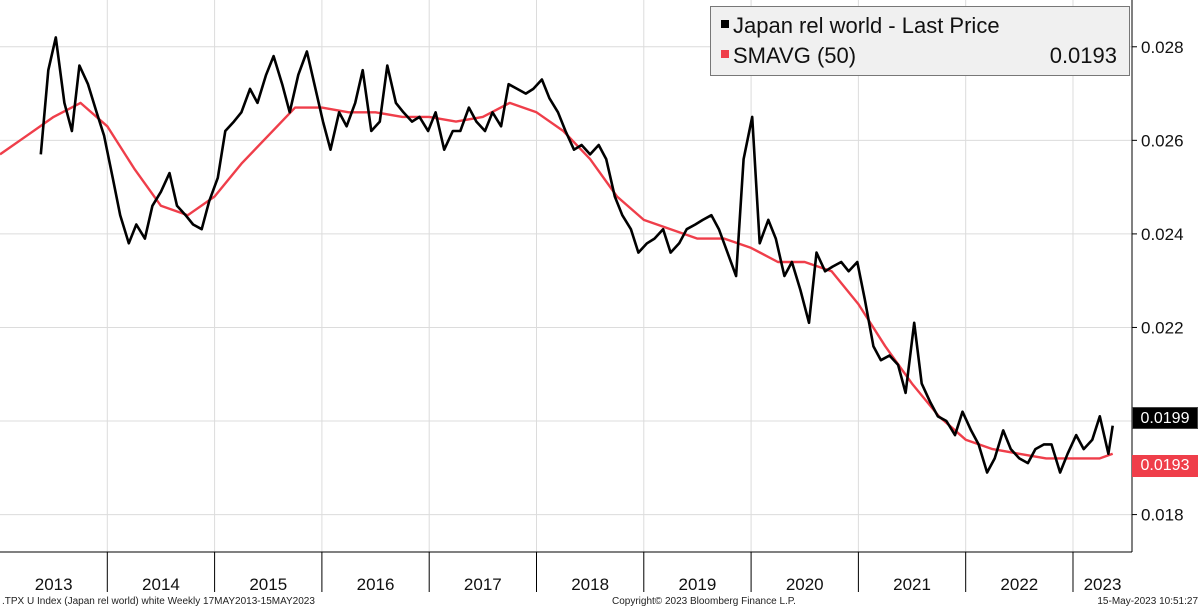  I want to click on x-tick-label: 2018, so click(590, 584).